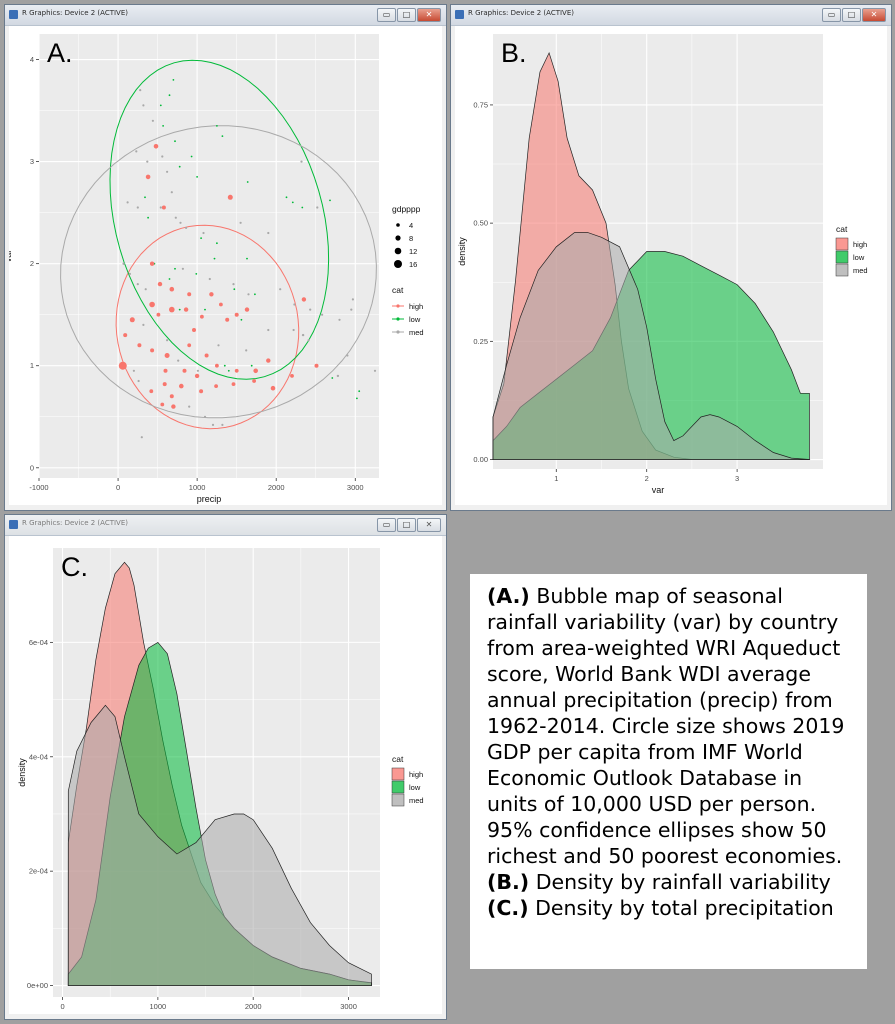 The width and height of the screenshot is (895, 1024). I want to click on caption-b-text: Density by rainfall variability, so click(683, 882).